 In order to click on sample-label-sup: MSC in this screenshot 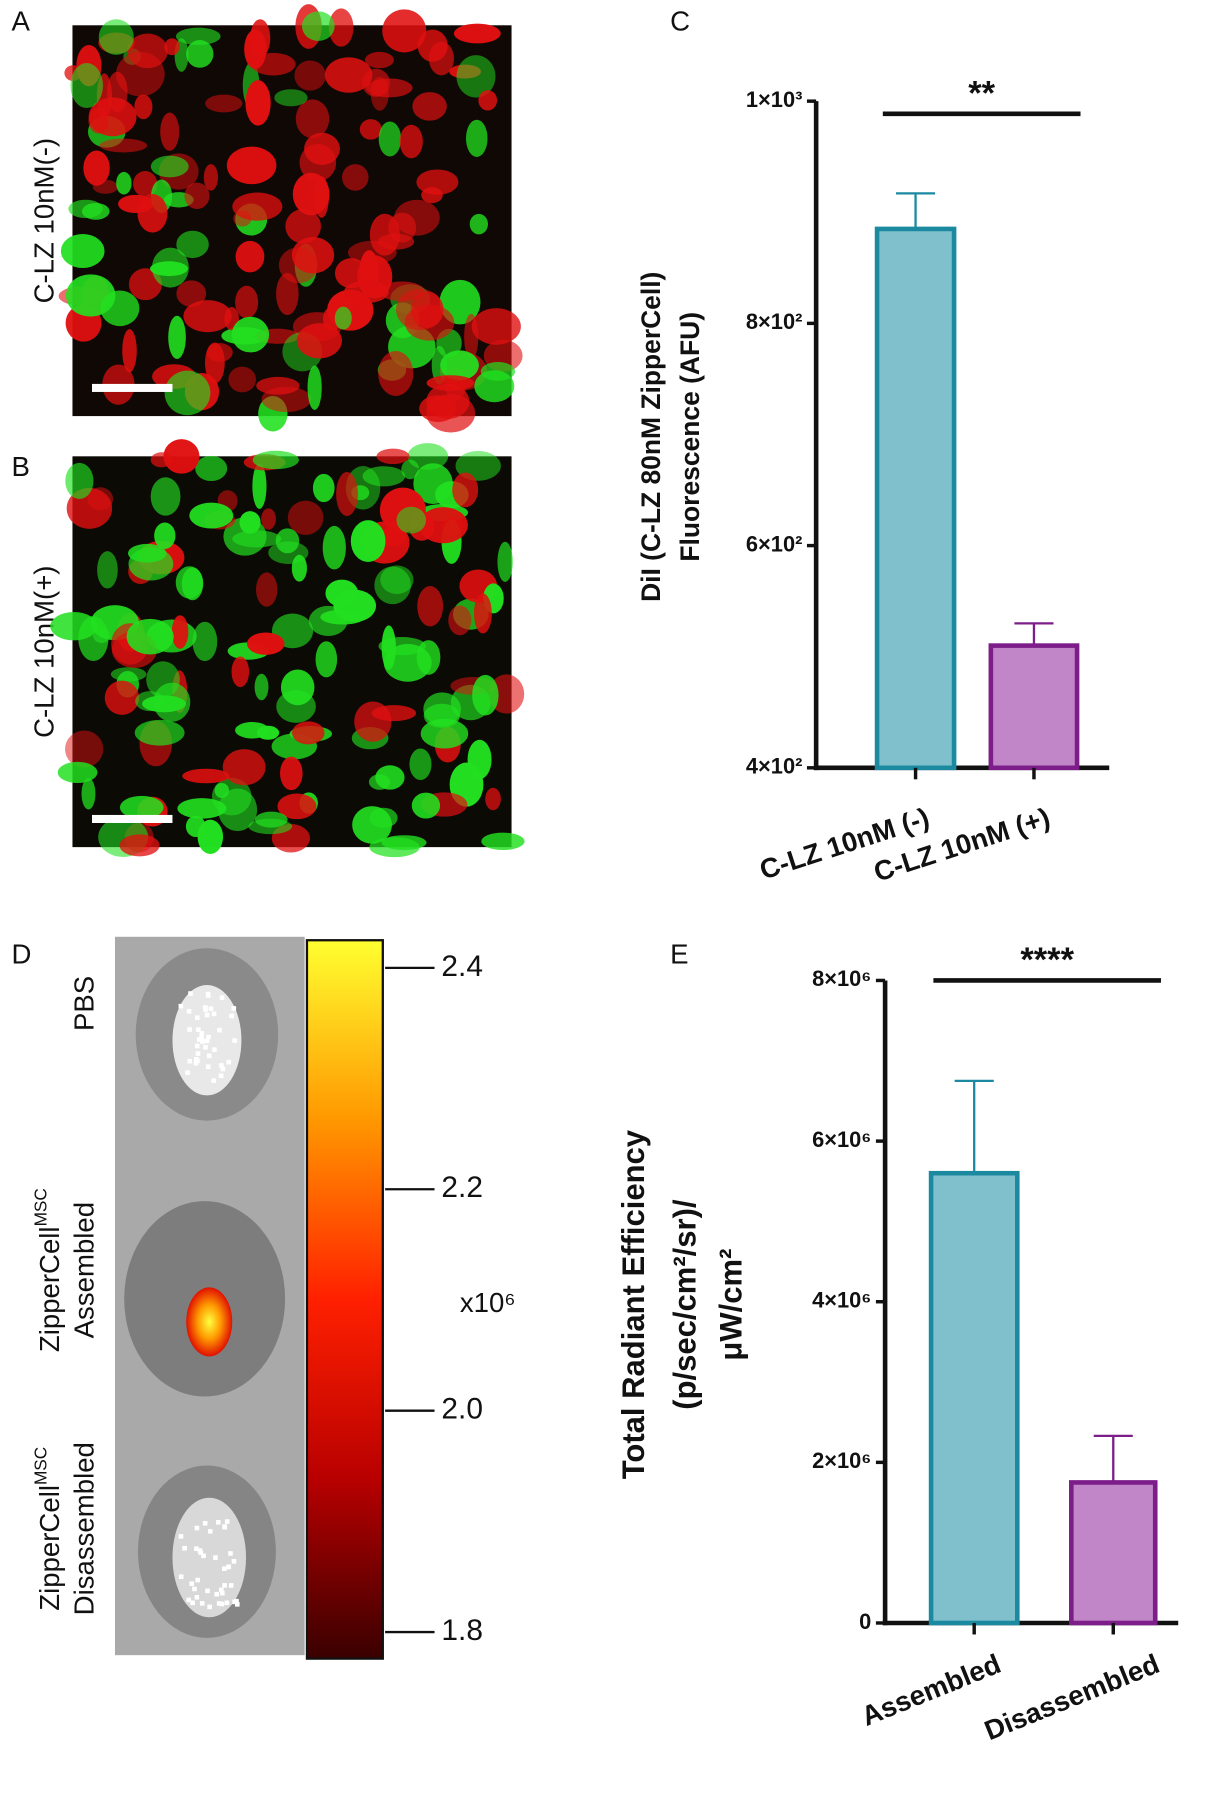, I will do `click(40, 1207)`.